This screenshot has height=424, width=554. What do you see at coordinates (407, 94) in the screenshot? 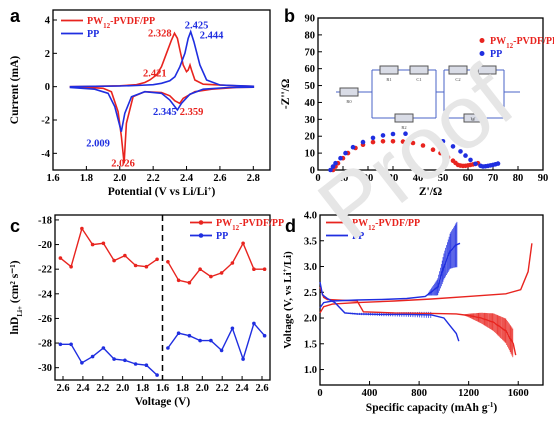
I see `circuit-wire` at bounding box center [407, 94].